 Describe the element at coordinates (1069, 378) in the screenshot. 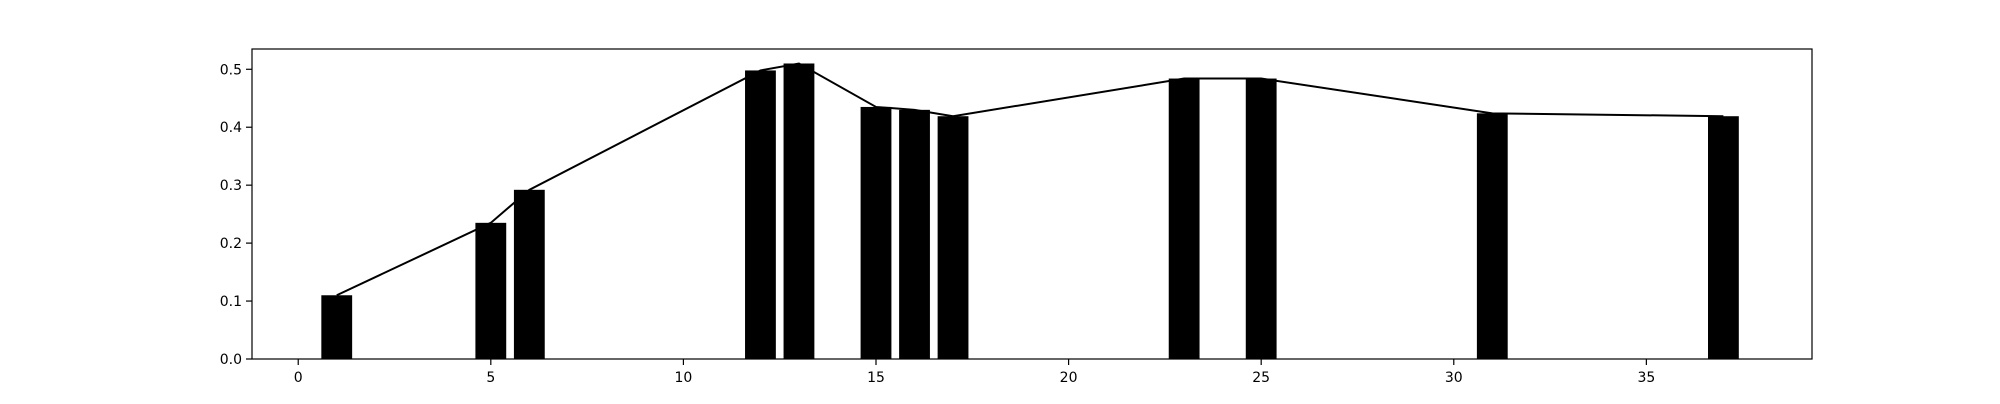

I see `x-tick-label-20: 20` at that location.